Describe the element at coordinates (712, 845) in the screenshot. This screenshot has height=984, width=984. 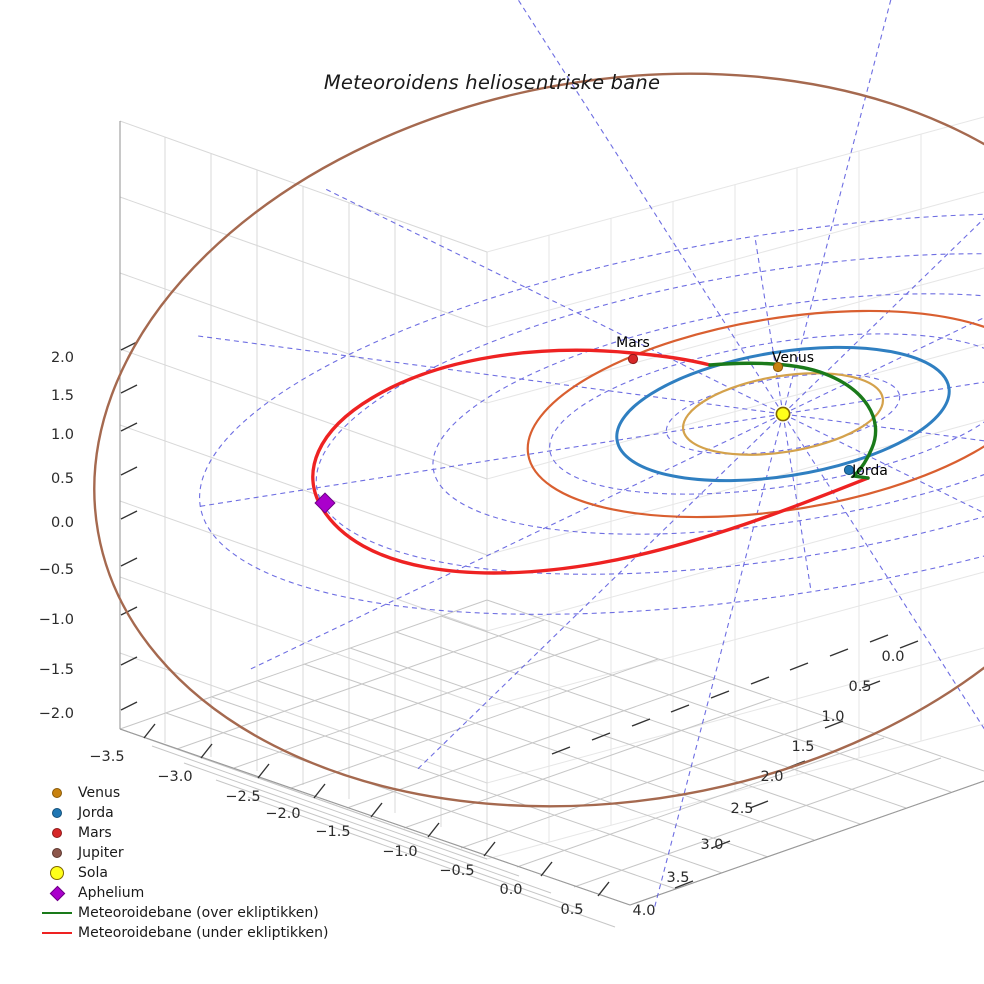
I see `y-axis-tick: 3.0` at that location.